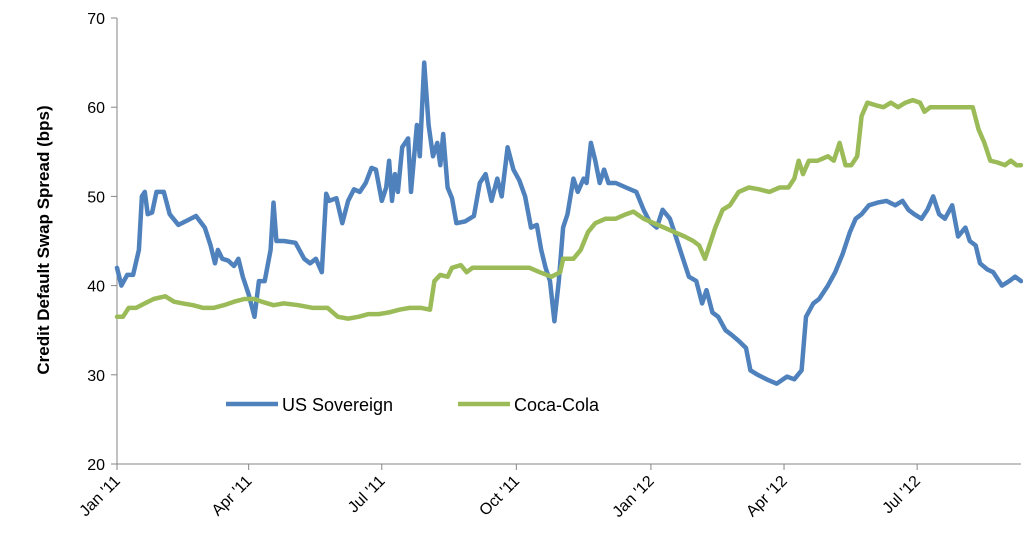  I want to click on y-tick-label: 60, so click(96, 108).